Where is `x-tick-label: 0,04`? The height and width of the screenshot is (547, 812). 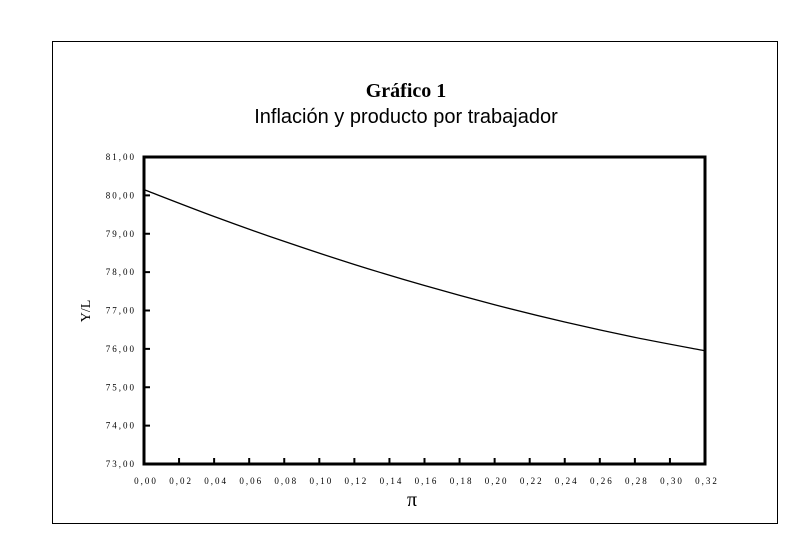 x-tick-label: 0,04 is located at coordinates (216, 481).